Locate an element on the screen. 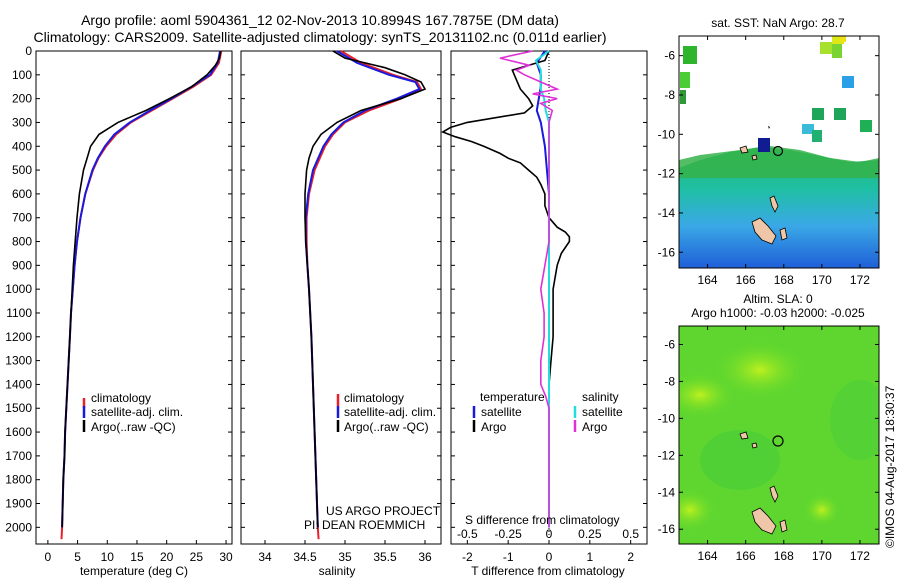  depth-tick-label: 1300 is located at coordinates (18, 361).